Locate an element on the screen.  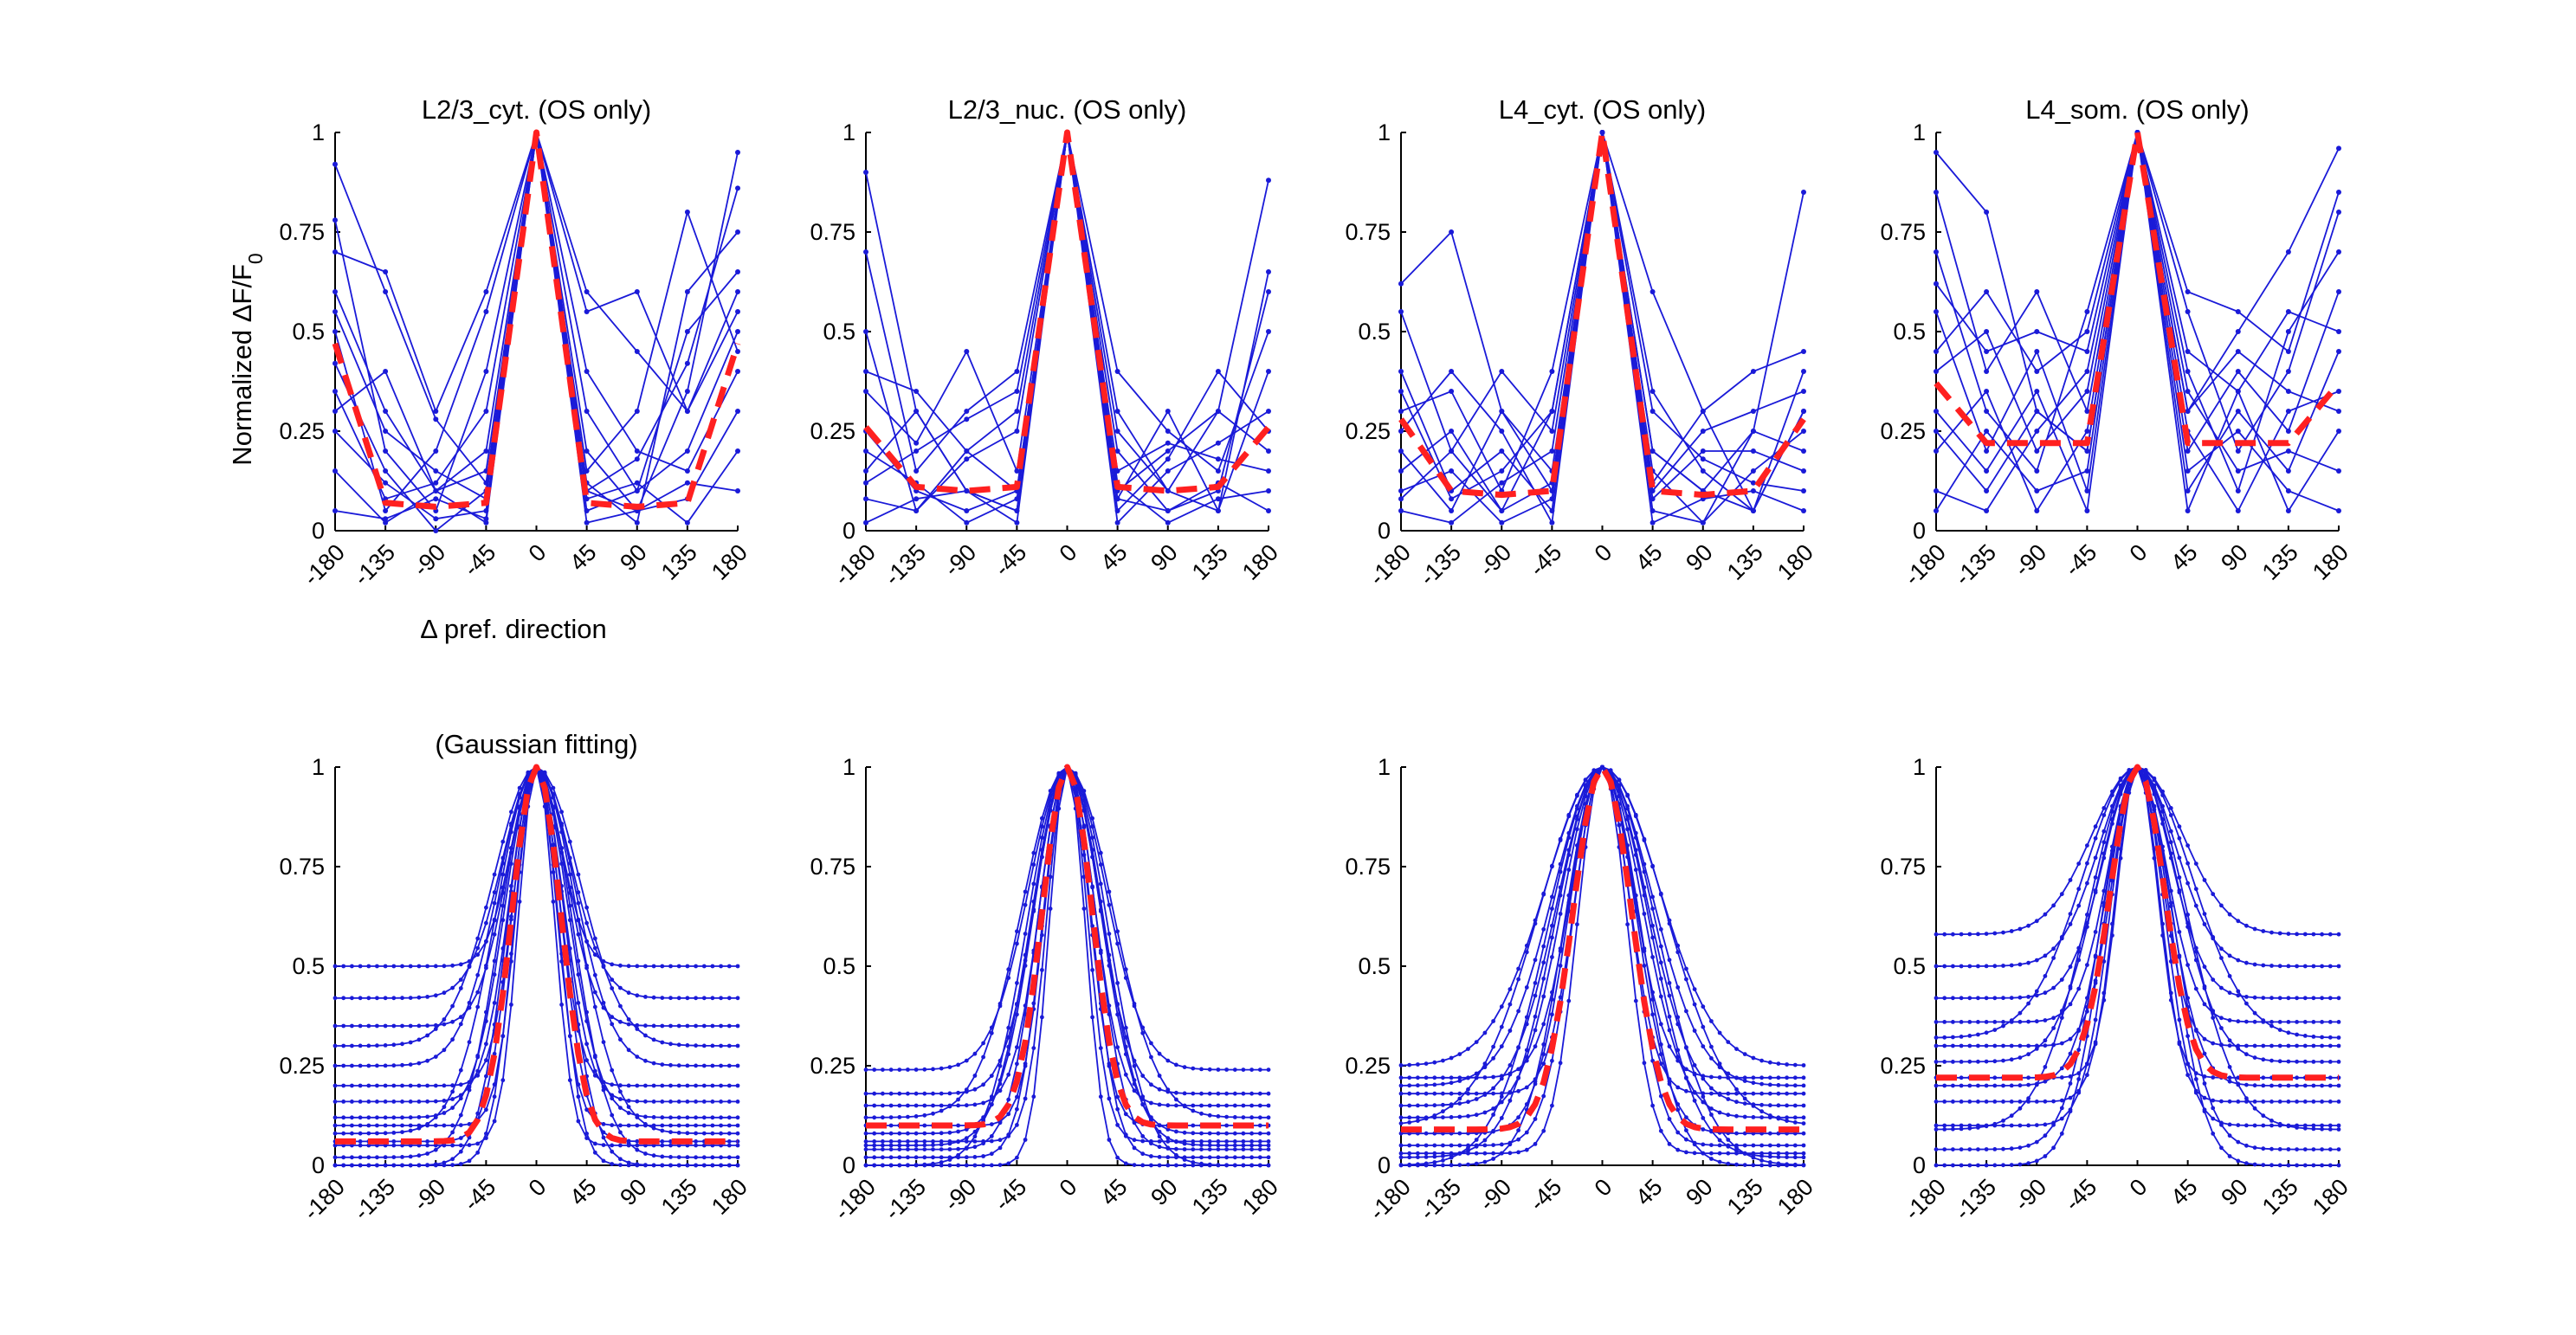
x-tick-label: 0 is located at coordinates (1603, 1188).